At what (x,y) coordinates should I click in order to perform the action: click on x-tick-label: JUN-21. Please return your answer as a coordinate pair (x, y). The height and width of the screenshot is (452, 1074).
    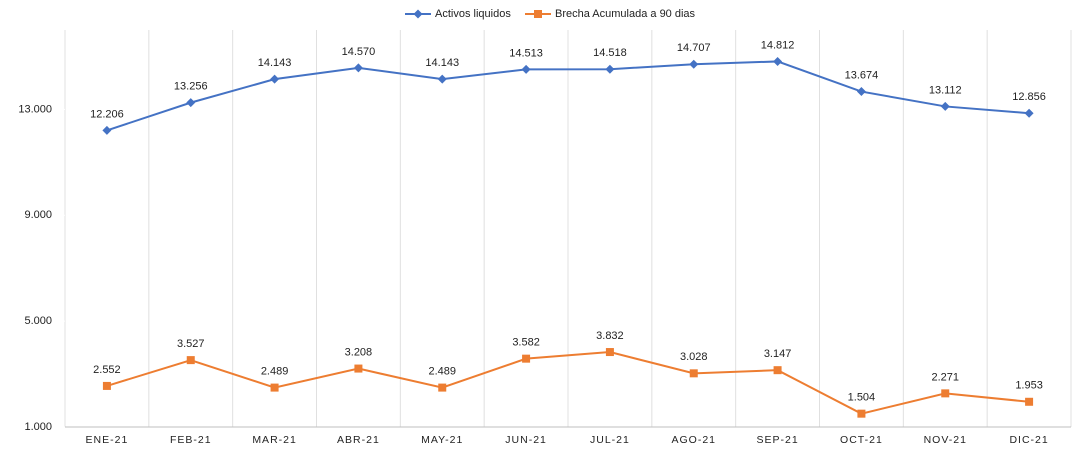
    Looking at the image, I should click on (526, 440).